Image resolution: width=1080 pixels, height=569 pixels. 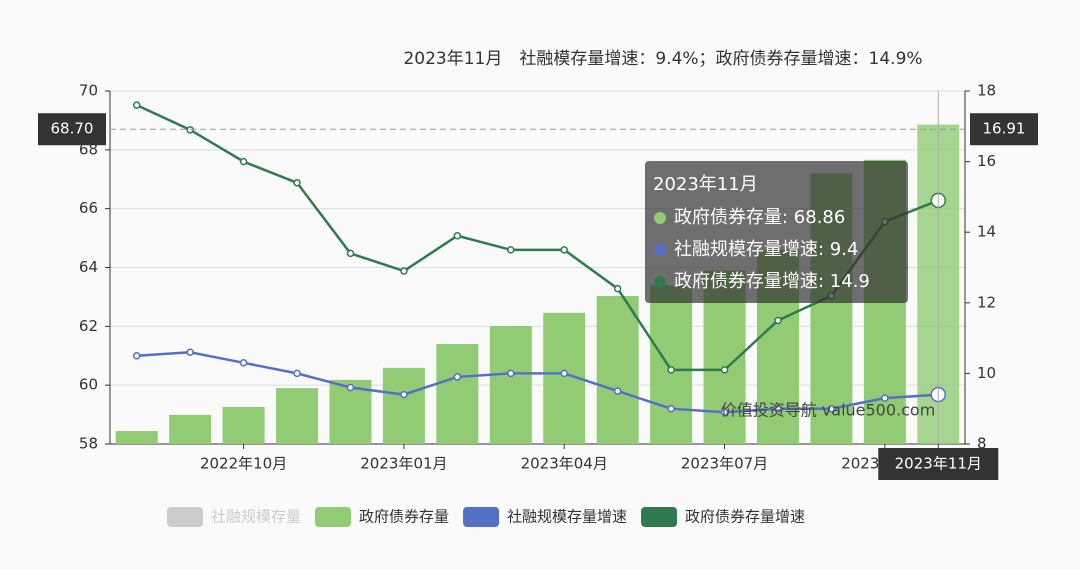 I want to click on legend-label: 社融规模存量, so click(x=256, y=517).